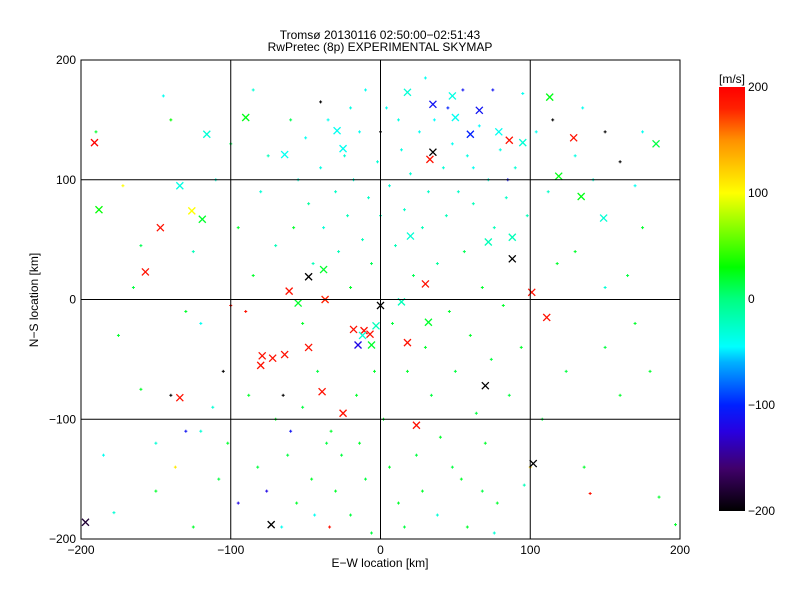 The height and width of the screenshot is (605, 800). I want to click on x-tick-label: −200, so click(80, 550).